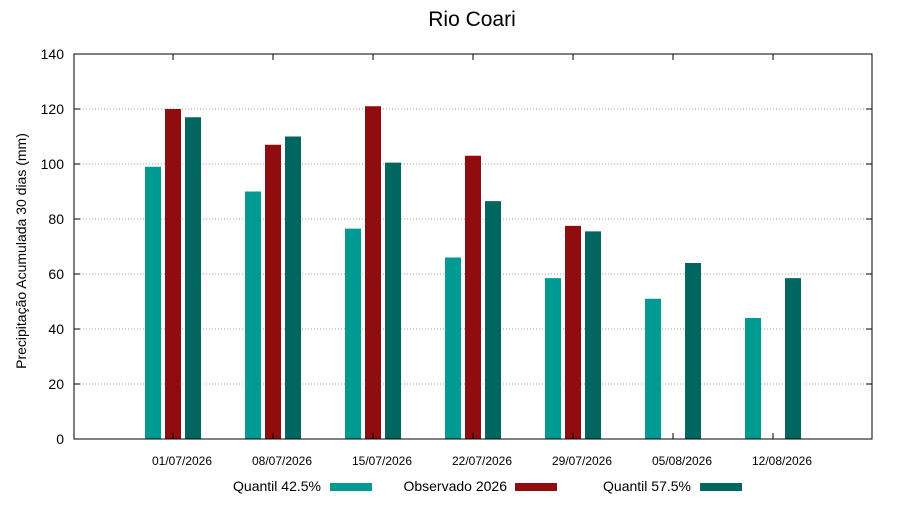 Image resolution: width=900 pixels, height=505 pixels. What do you see at coordinates (277, 486) in the screenshot?
I see `legend-label: Quantil 42.5%` at bounding box center [277, 486].